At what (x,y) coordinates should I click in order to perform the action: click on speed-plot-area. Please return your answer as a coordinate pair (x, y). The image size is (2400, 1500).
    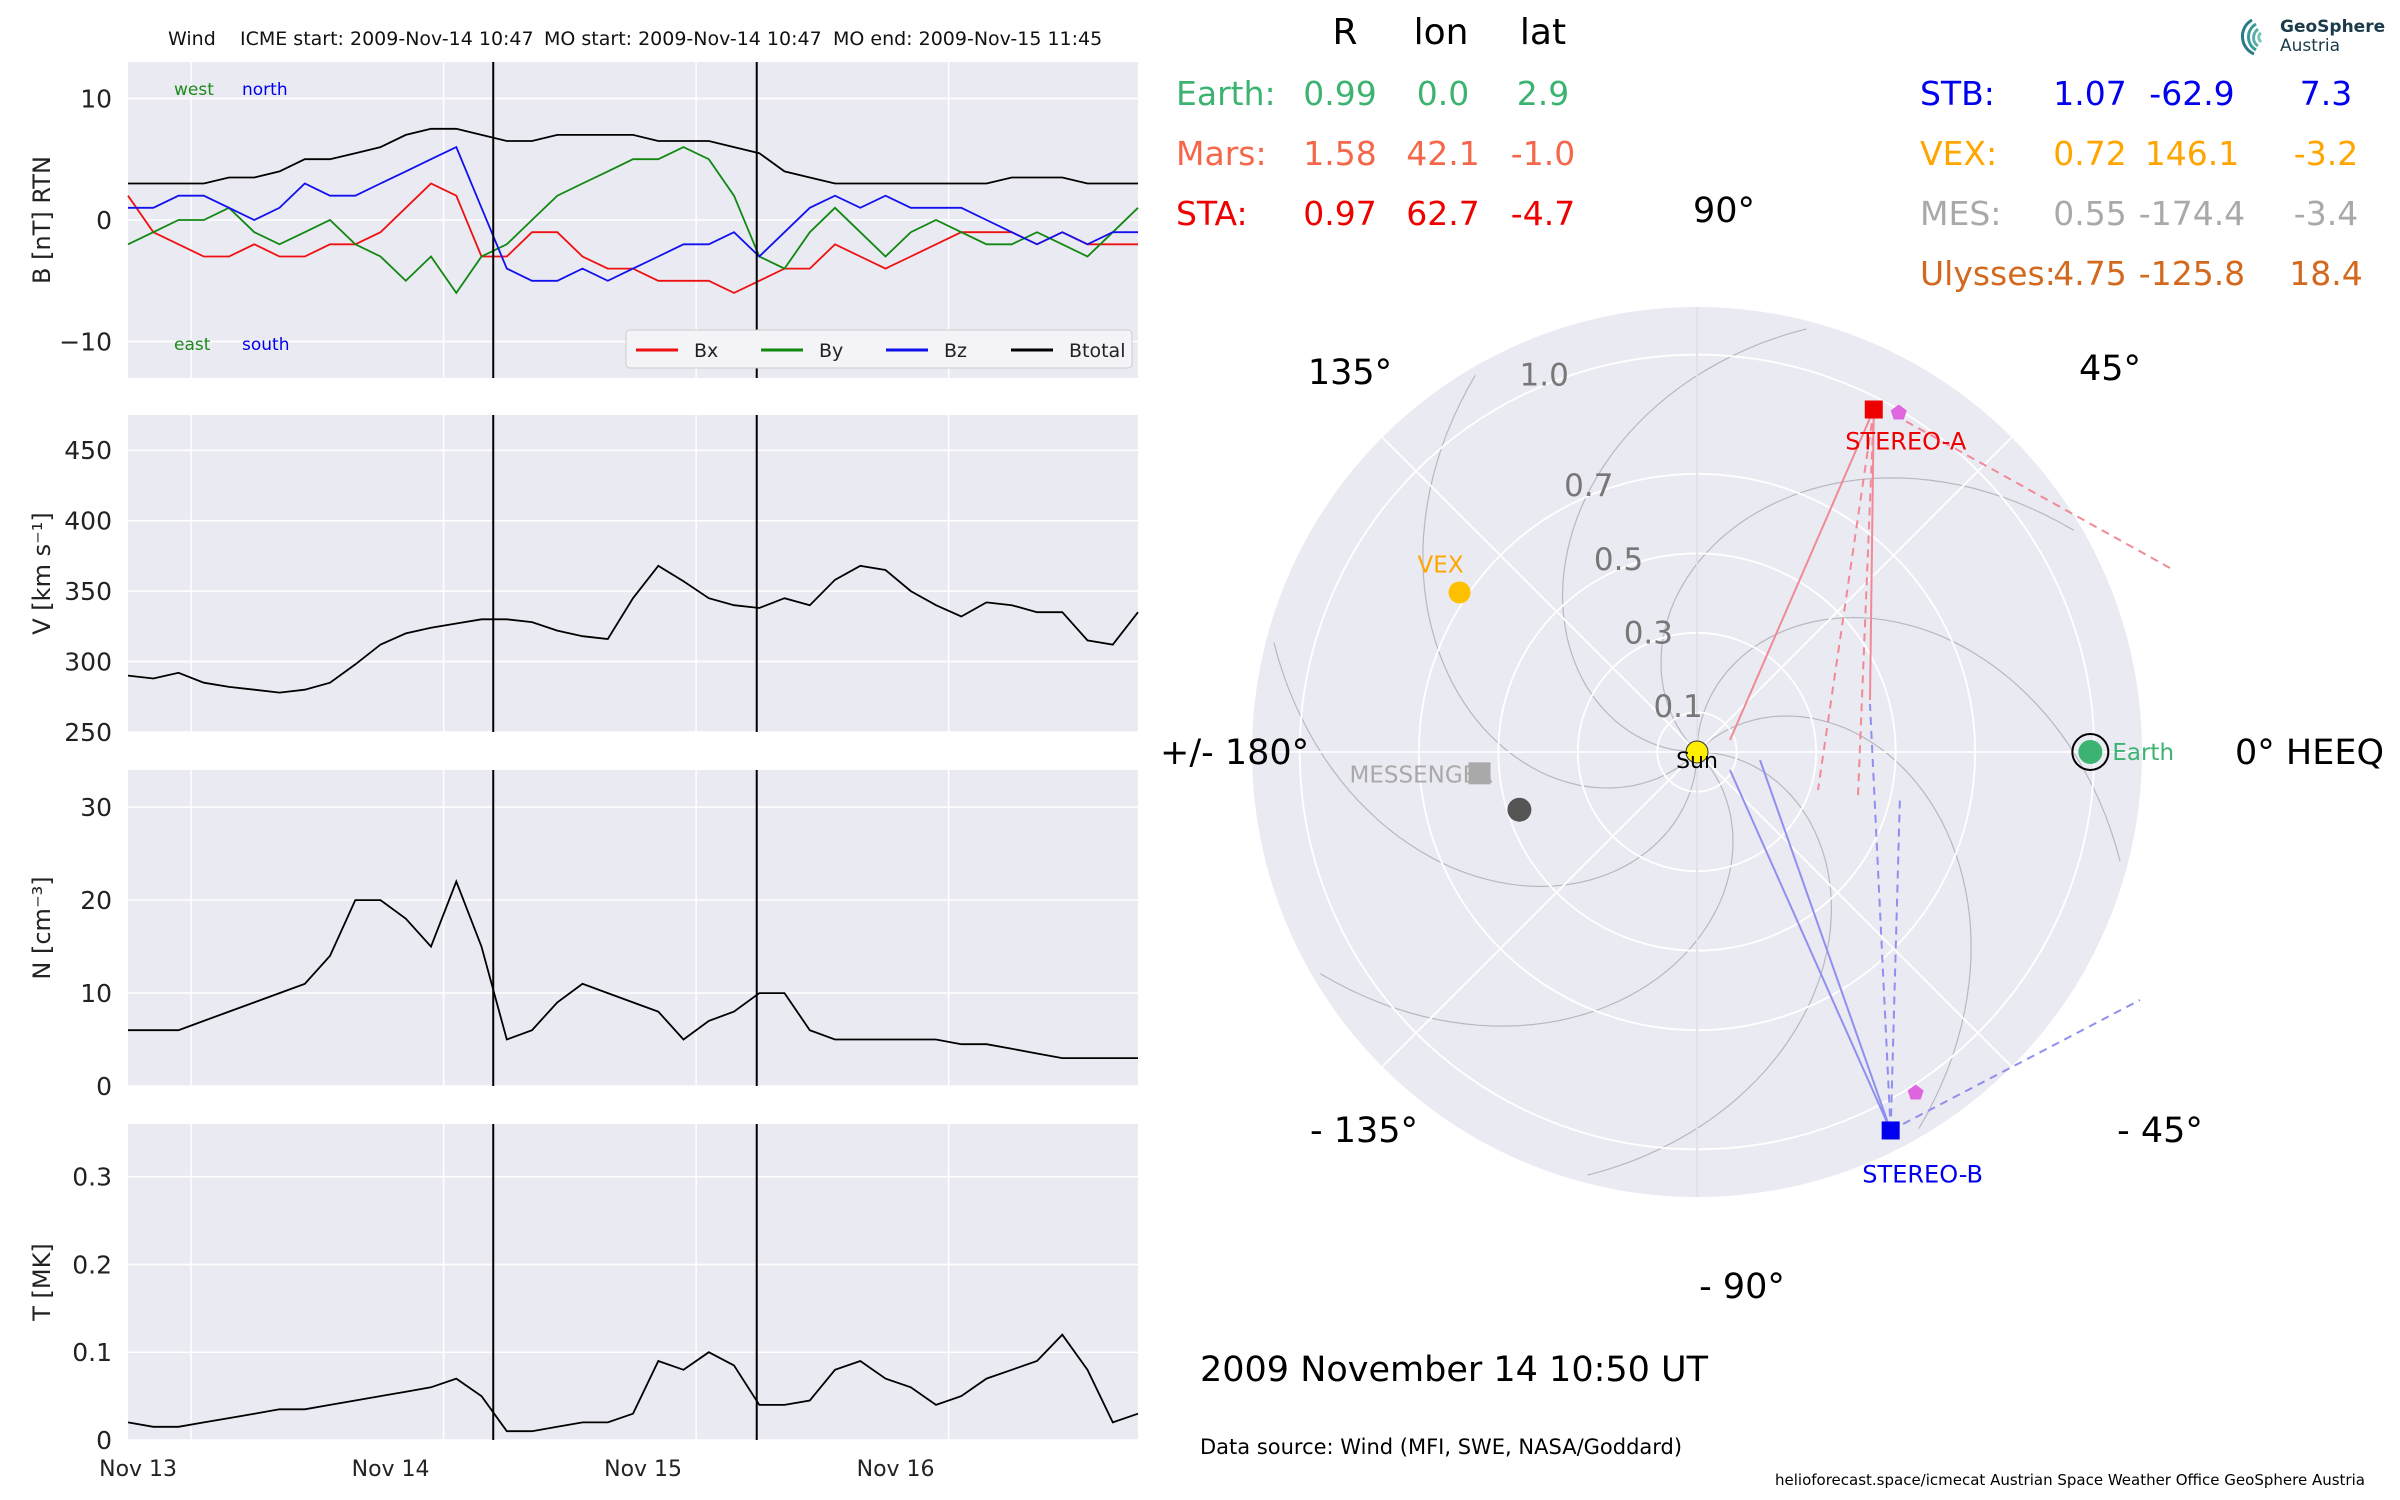
    Looking at the image, I should click on (633, 573).